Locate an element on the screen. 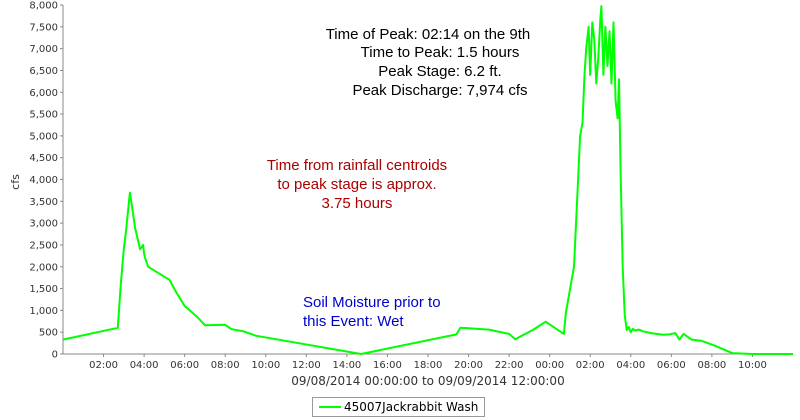  peak-info-line-4: Peak Discharge: 7,974 cfs is located at coordinates (439, 90).